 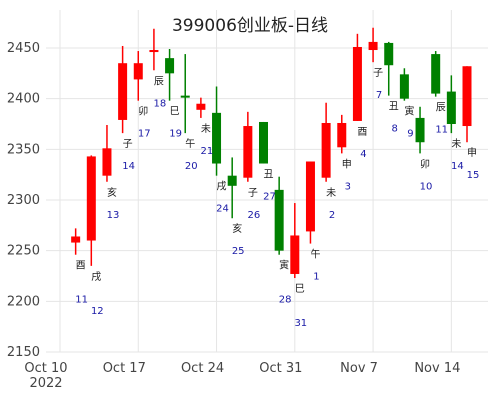 I want to click on day-label: 13, so click(x=113, y=215).